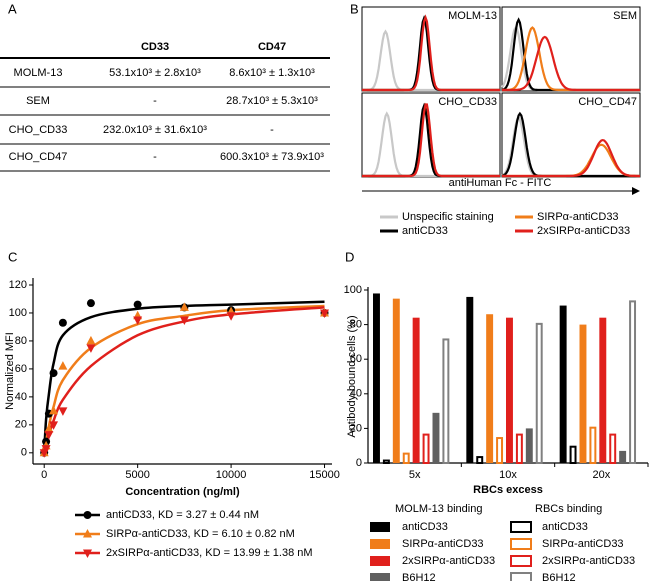 This screenshot has height=581, width=650. Describe the element at coordinates (467, 102) in the screenshot. I see `histogram-label: CHO_CD33` at that location.